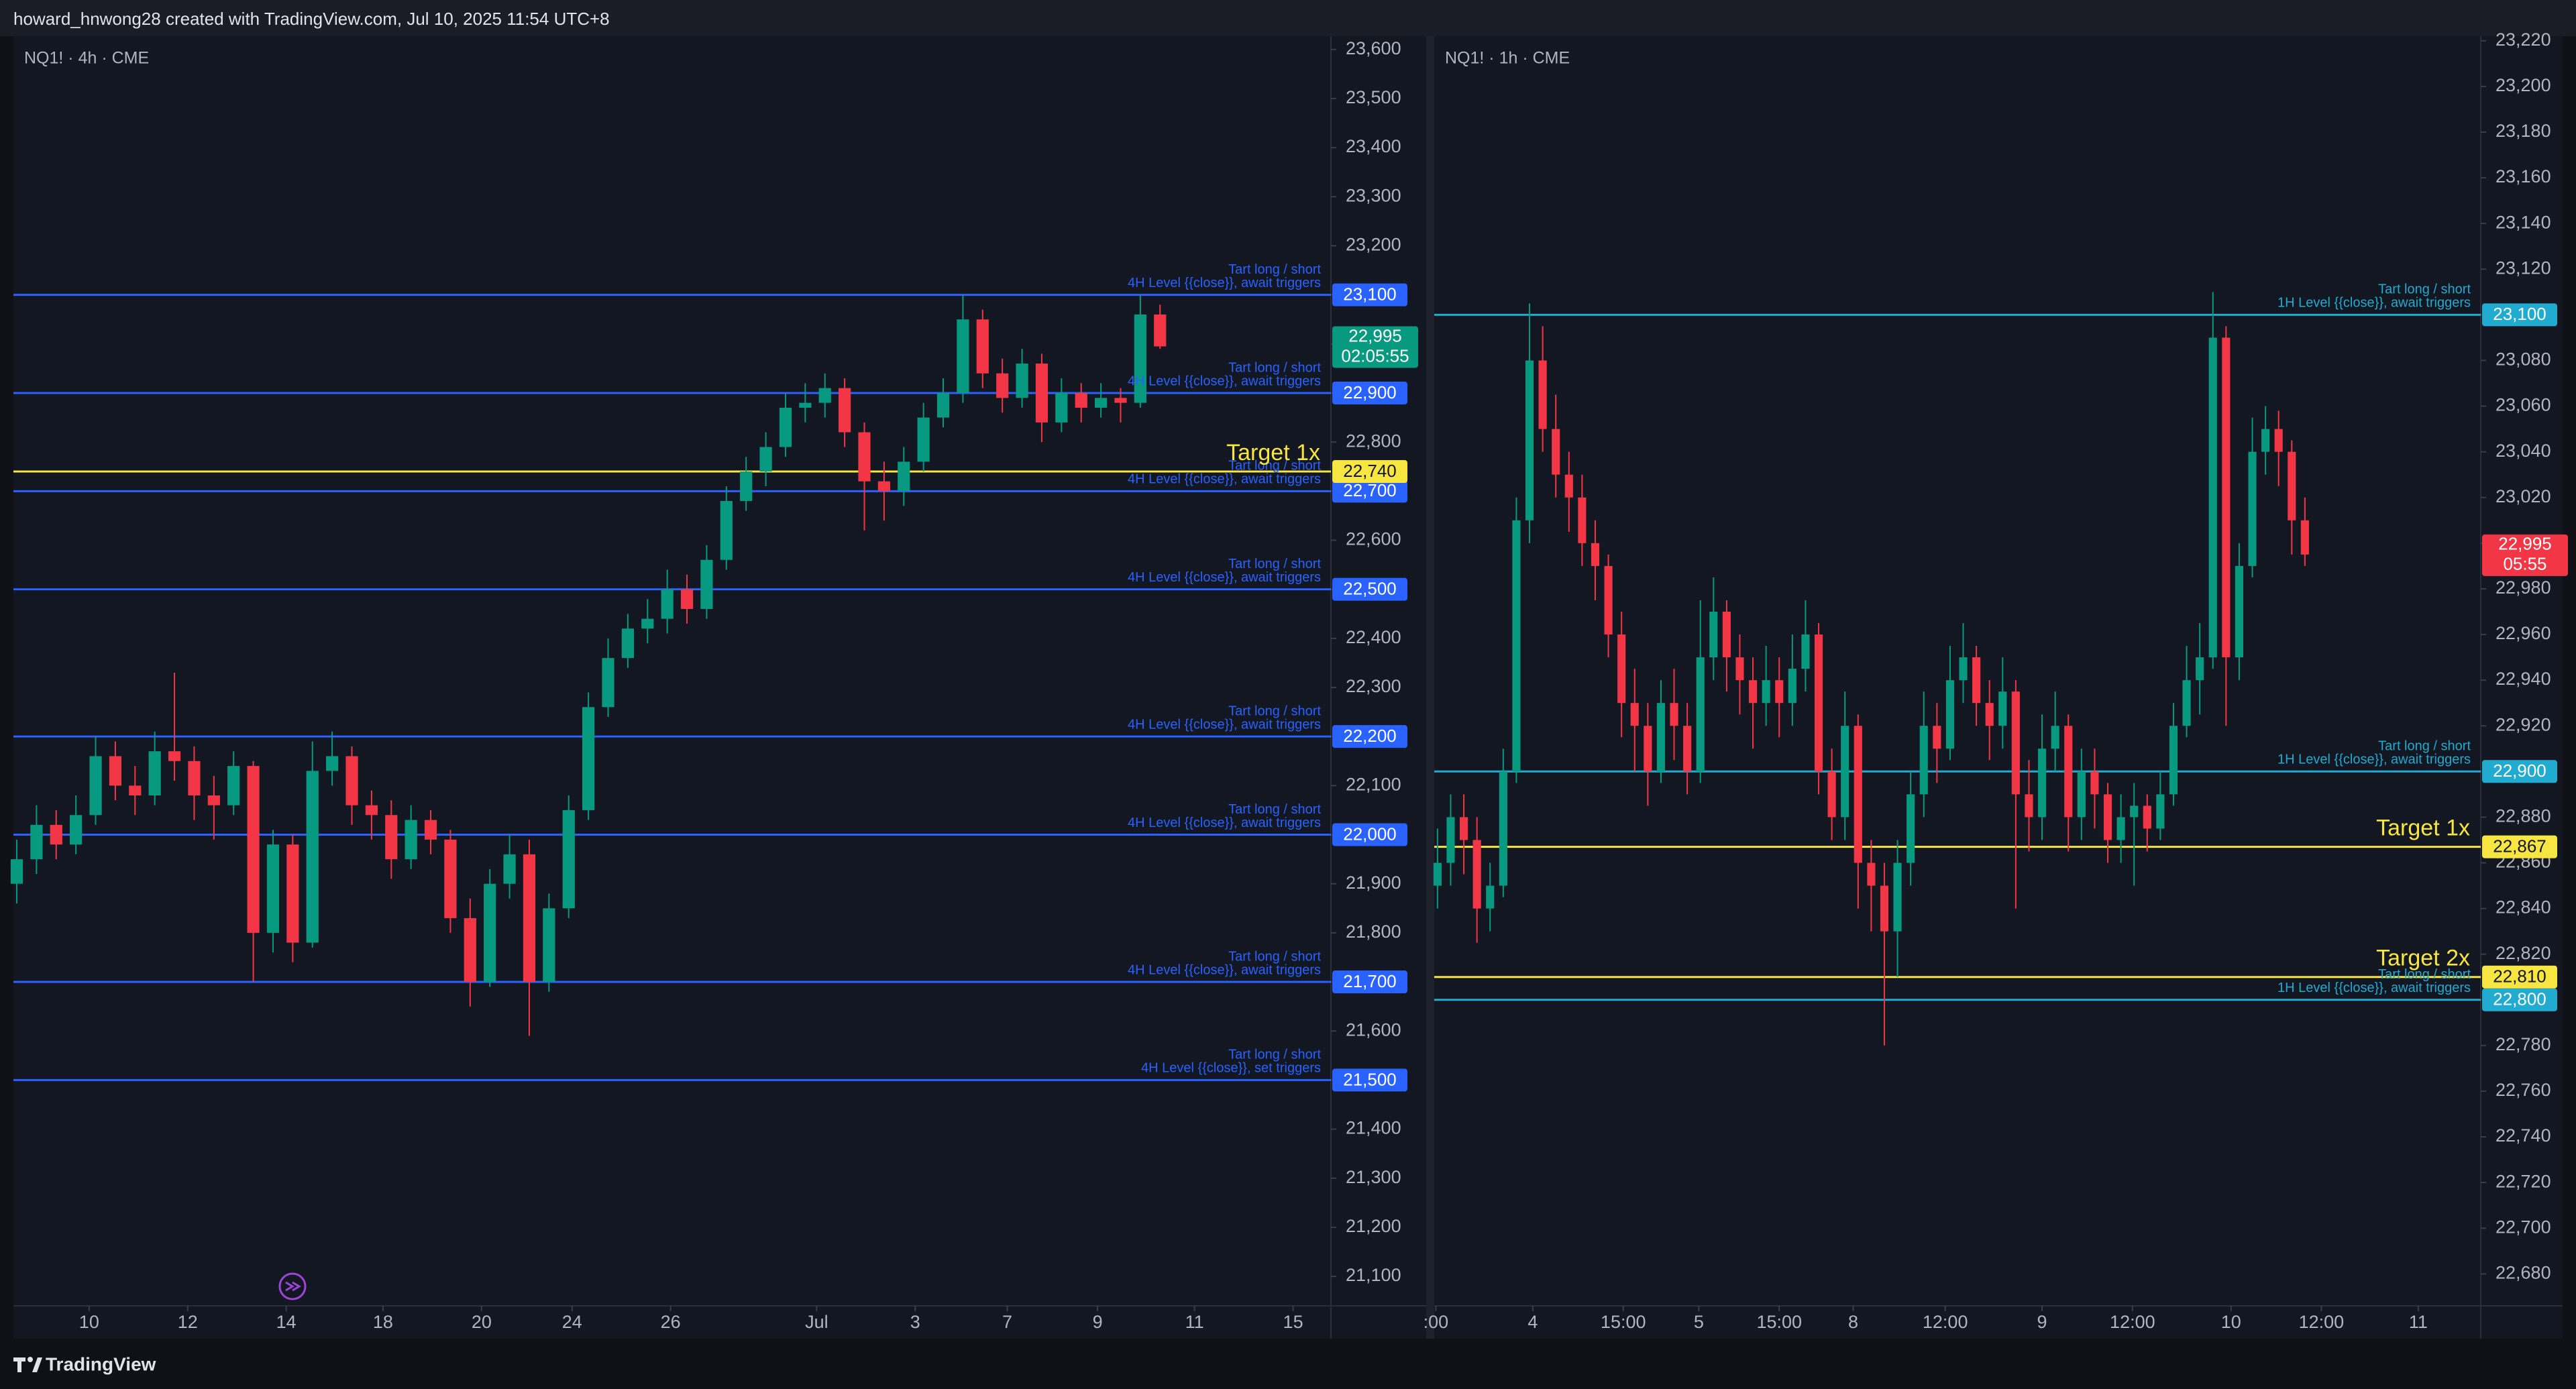  I want to click on x-tick-label: 26, so click(671, 1322).